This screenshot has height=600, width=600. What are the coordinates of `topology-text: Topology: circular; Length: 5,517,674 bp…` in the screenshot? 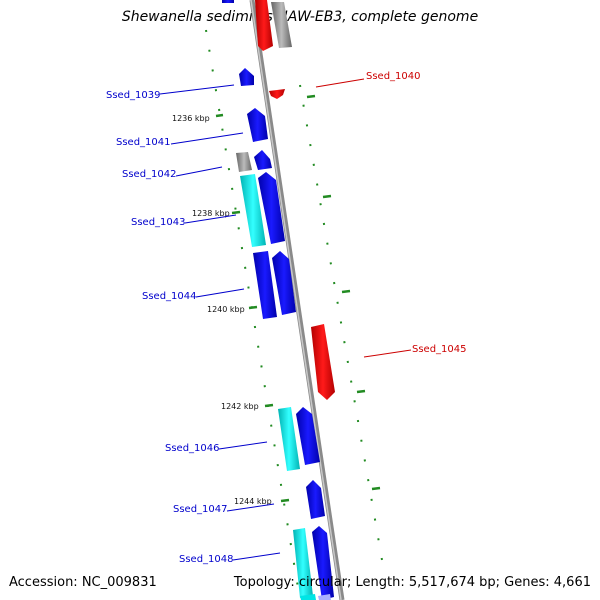 It's located at (412, 582).